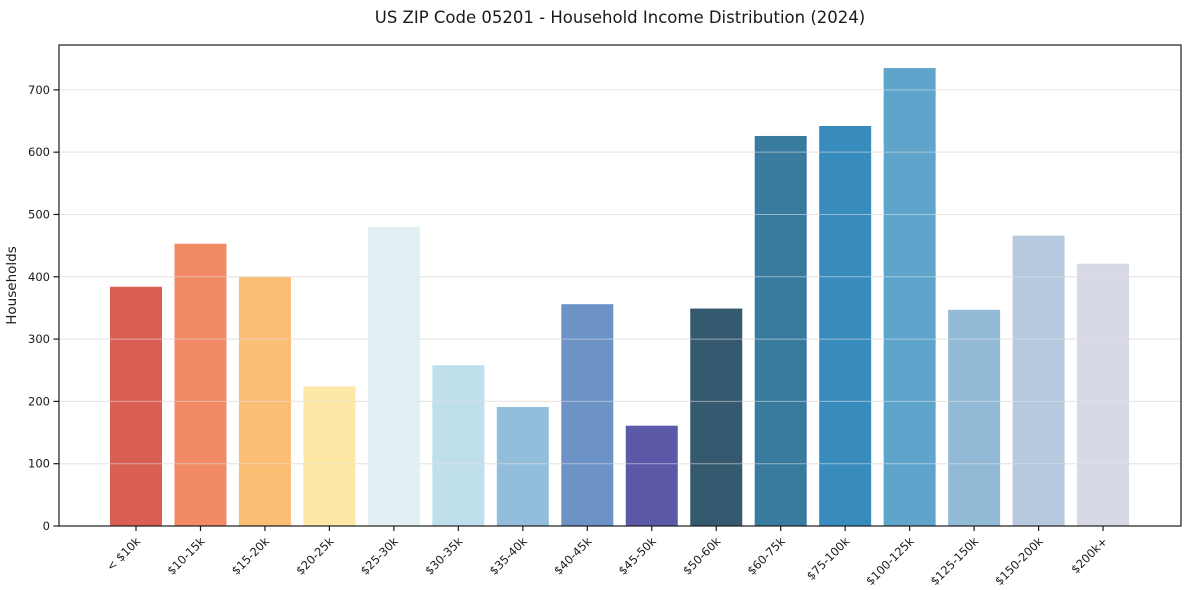 The image size is (1189, 590). Describe the element at coordinates (12, 285) in the screenshot. I see `y-axis-label: Households` at that location.